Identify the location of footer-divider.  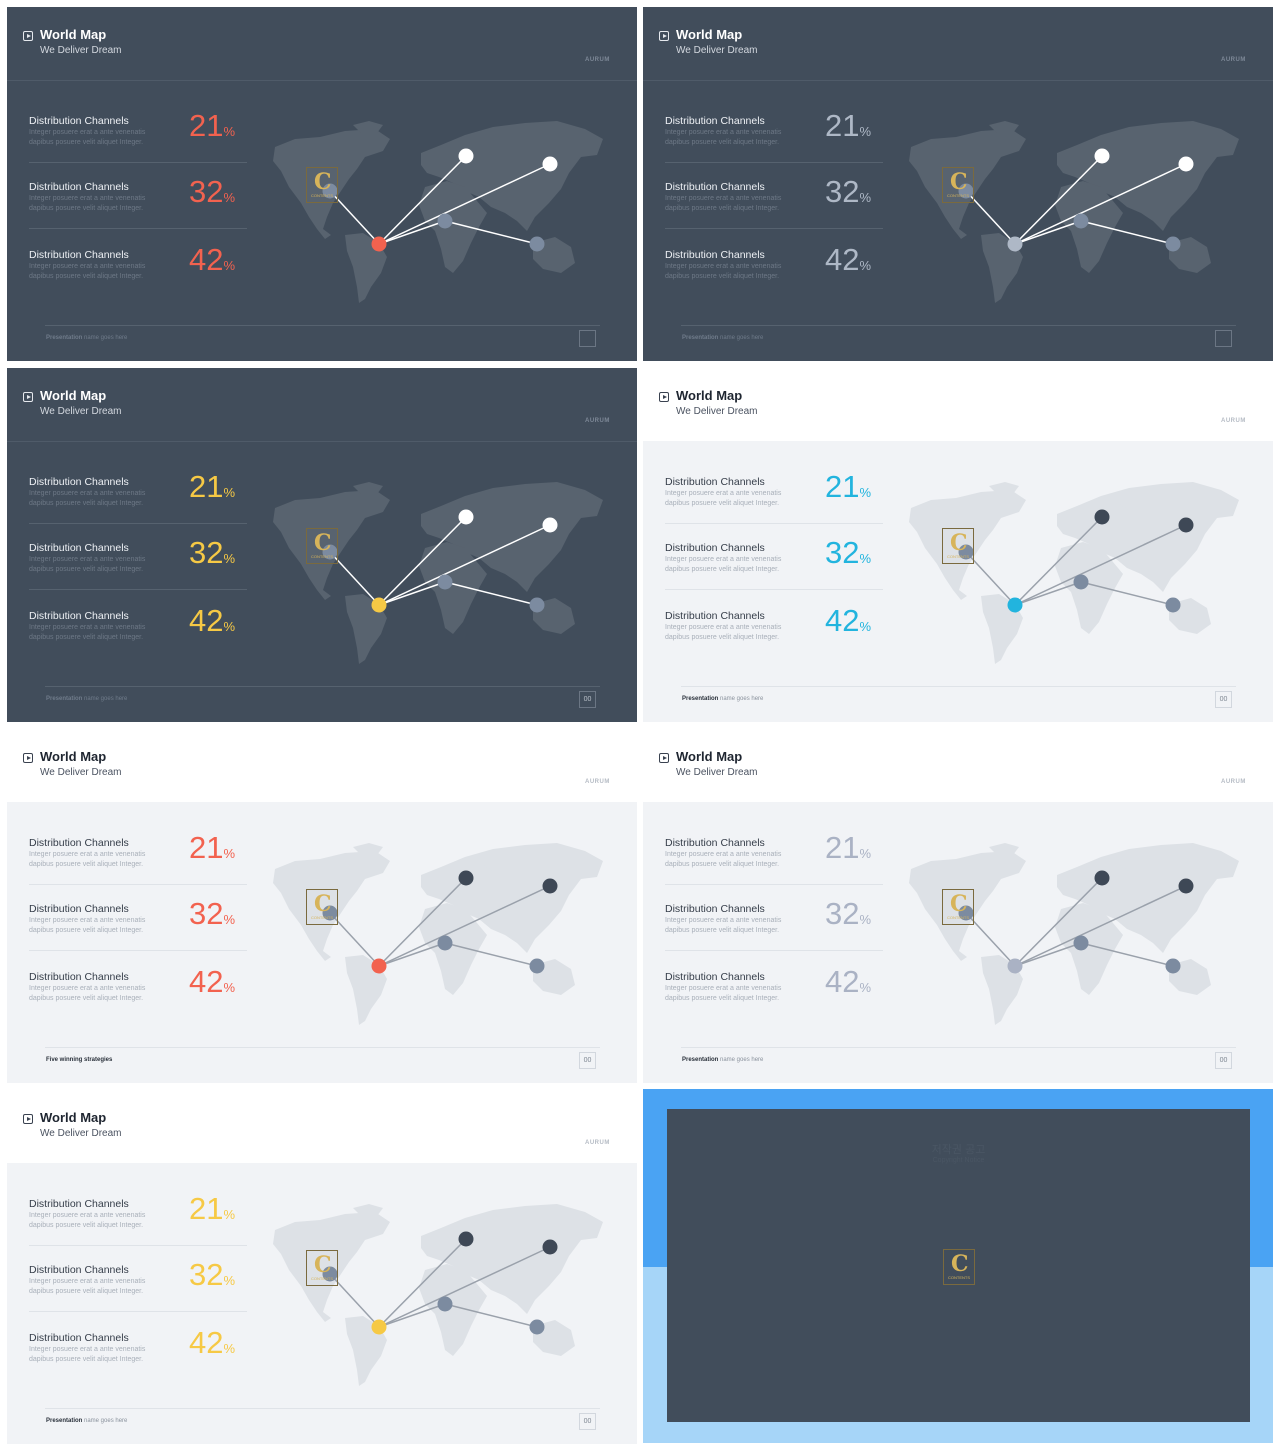
(322, 1408).